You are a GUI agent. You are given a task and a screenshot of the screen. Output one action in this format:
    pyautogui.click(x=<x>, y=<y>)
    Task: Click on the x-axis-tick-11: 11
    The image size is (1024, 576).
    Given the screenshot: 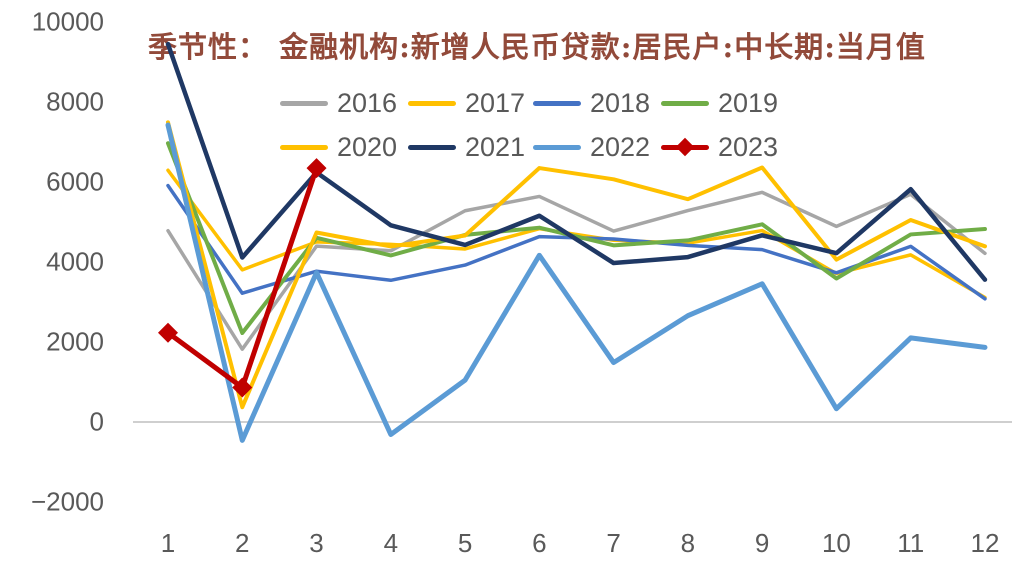 What is the action you would take?
    pyautogui.click(x=911, y=543)
    